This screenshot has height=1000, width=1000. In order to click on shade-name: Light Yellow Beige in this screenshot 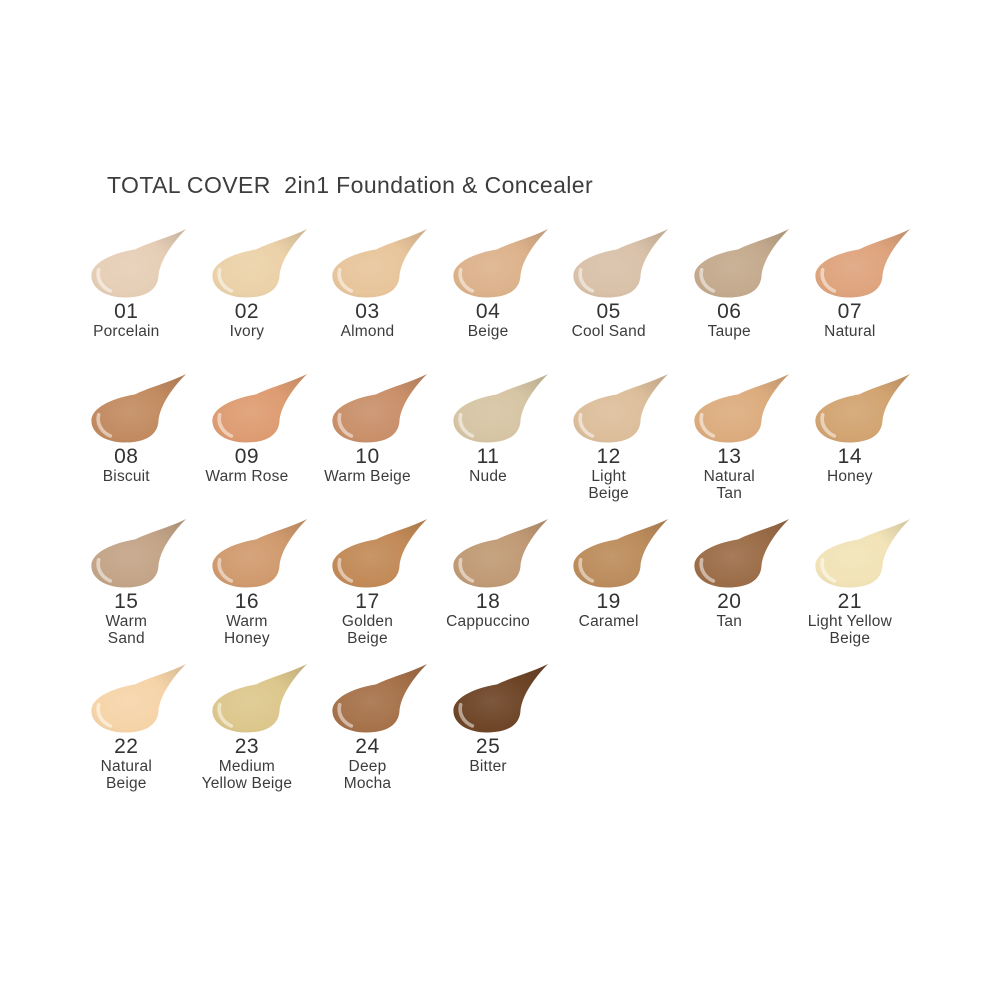, I will do `click(850, 630)`.